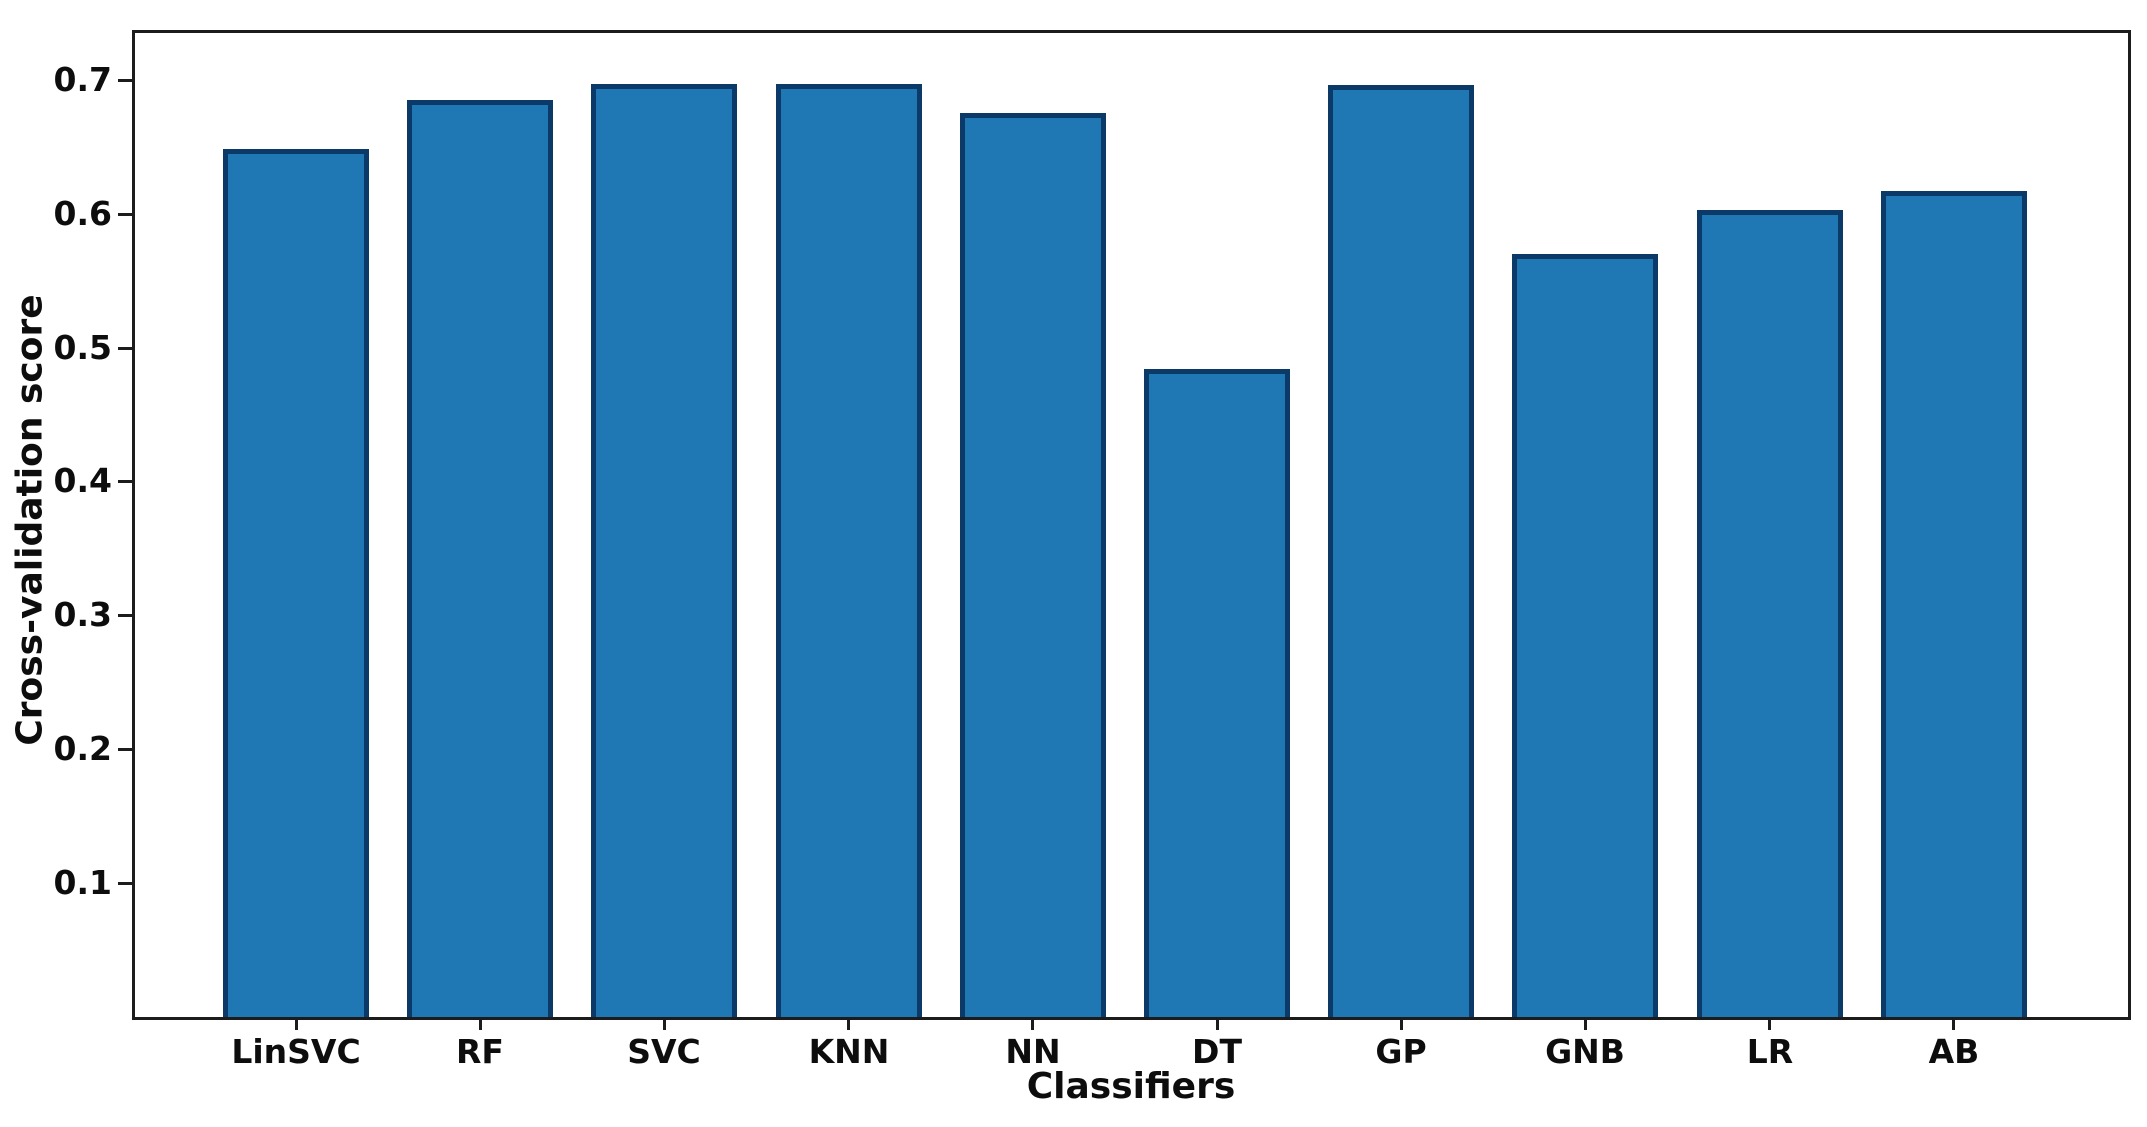 The height and width of the screenshot is (1127, 2147). Describe the element at coordinates (1131, 1086) in the screenshot. I see `x-axis-label: Classifiers` at that location.